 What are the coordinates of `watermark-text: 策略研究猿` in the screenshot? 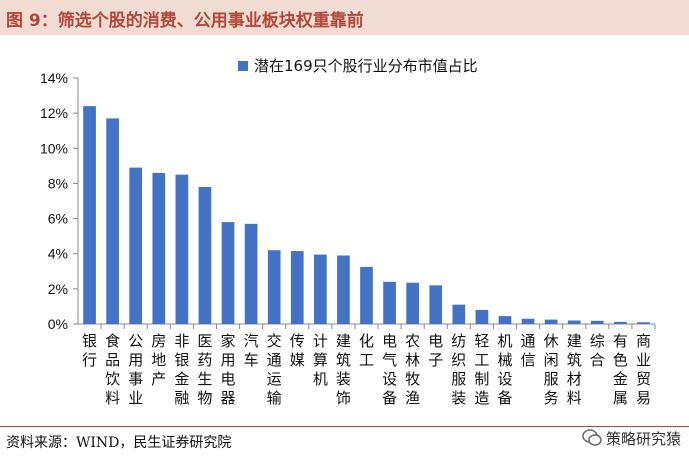 It's located at (643, 438).